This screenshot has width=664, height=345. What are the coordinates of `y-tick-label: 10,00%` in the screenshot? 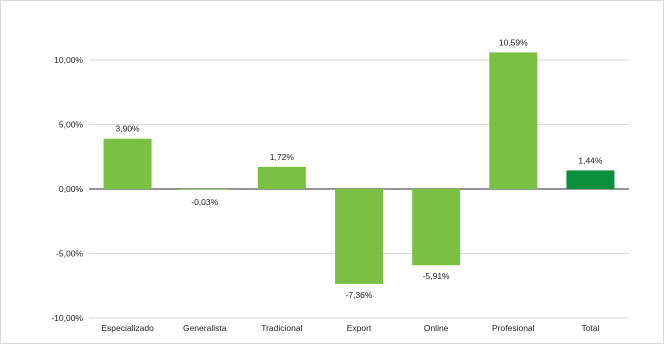 It's located at (68, 60).